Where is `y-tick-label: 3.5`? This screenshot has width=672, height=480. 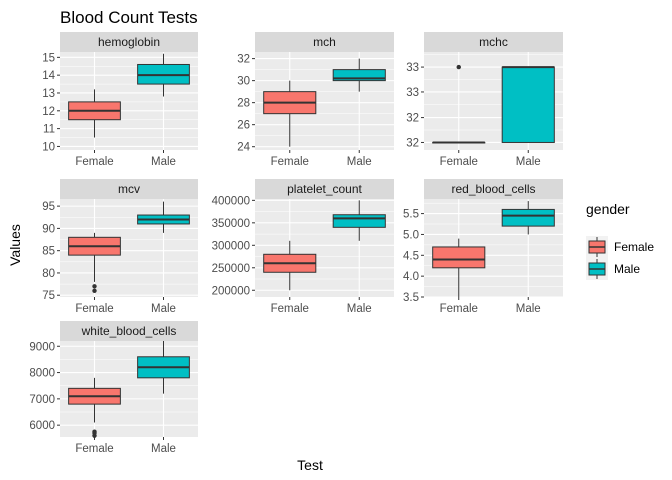
y-tick-label: 3.5 is located at coordinates (411, 298).